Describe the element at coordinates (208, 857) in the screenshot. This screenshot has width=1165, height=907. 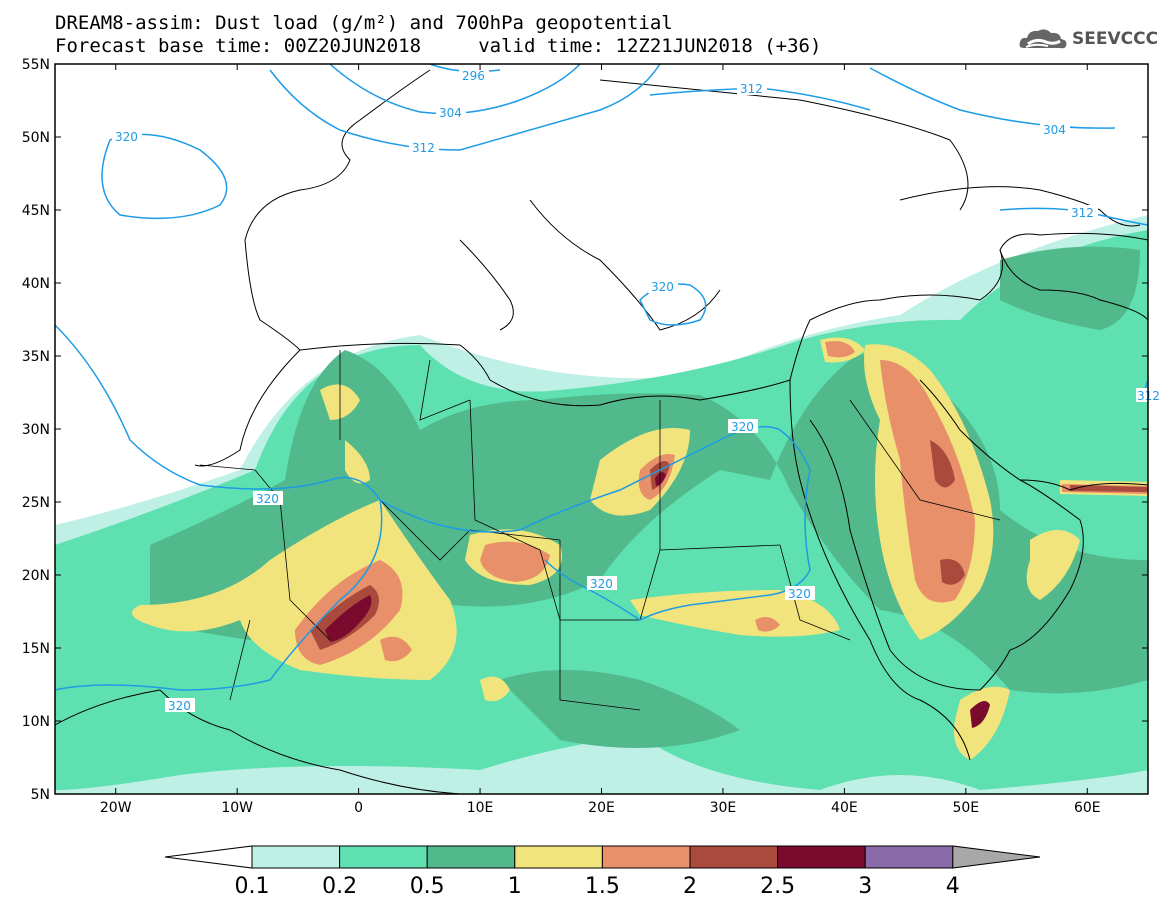
I see `colorbar-low-extension` at that location.